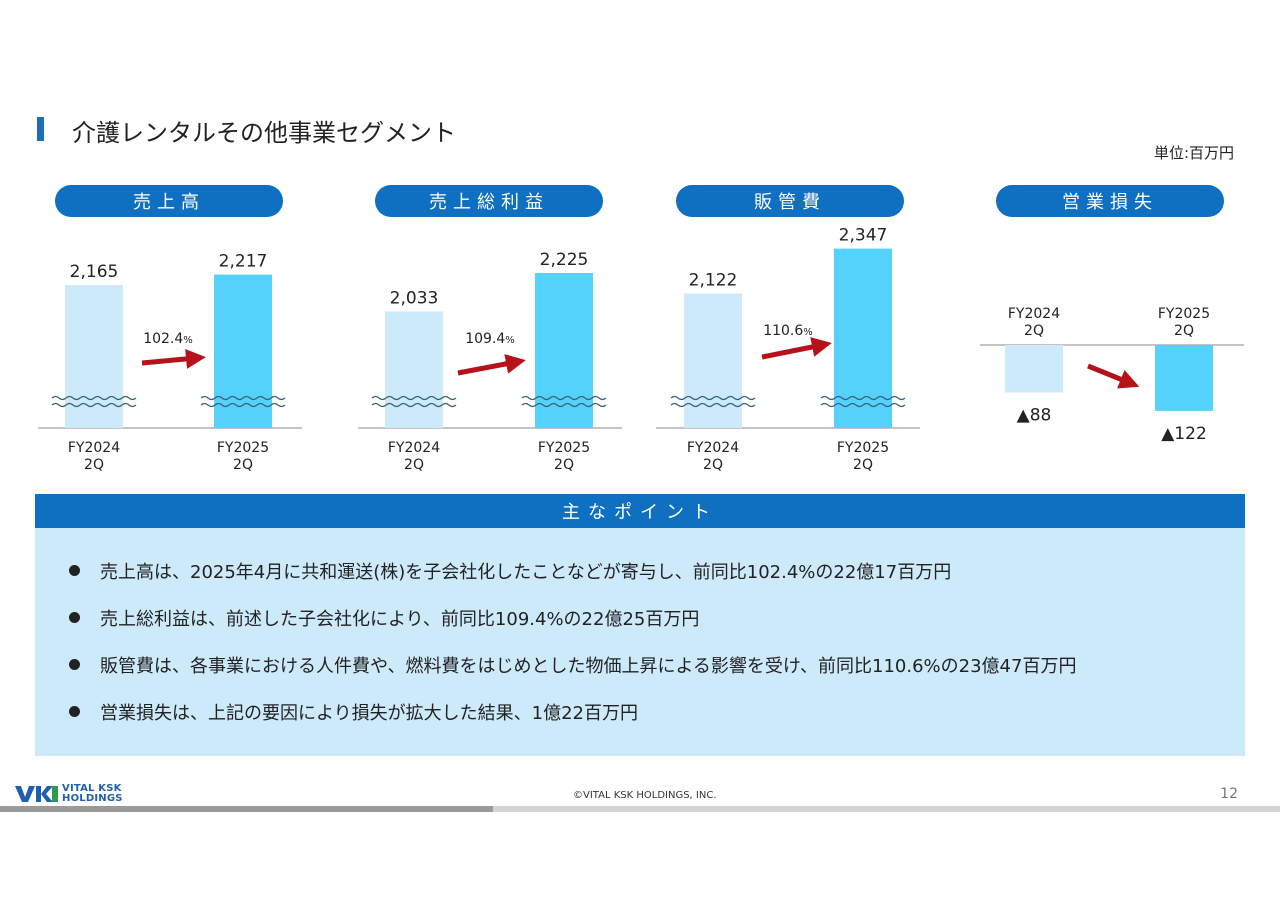 This screenshot has width=1280, height=905. I want to click on change-label: 110.6%, so click(788, 331).